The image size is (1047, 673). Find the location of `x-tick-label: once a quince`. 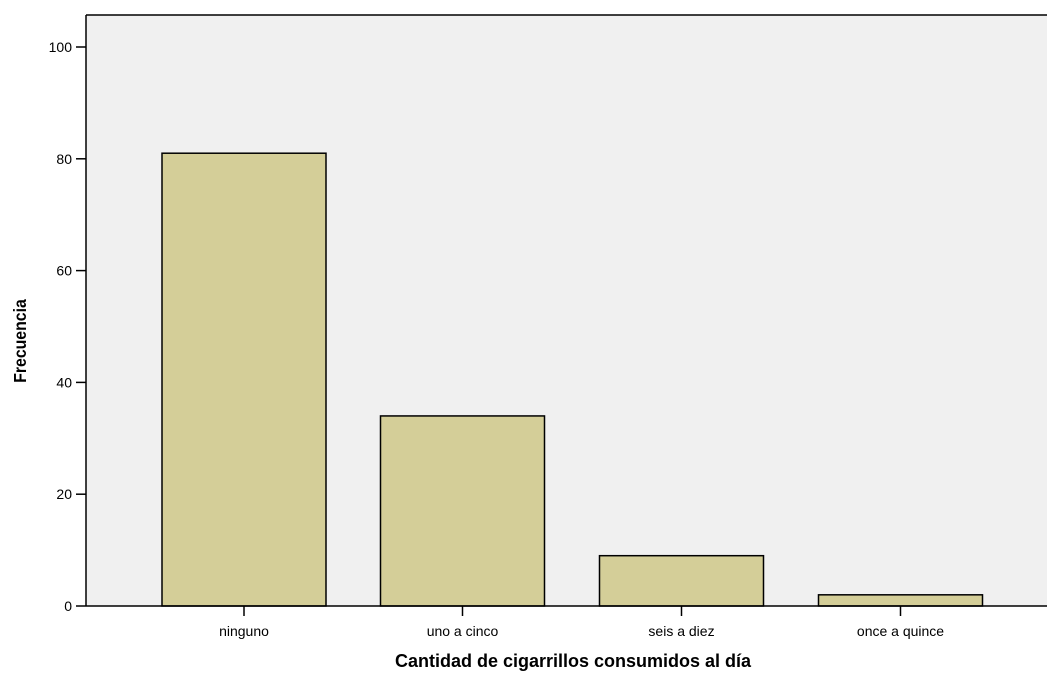

x-tick-label: once a quince is located at coordinates (900, 631).